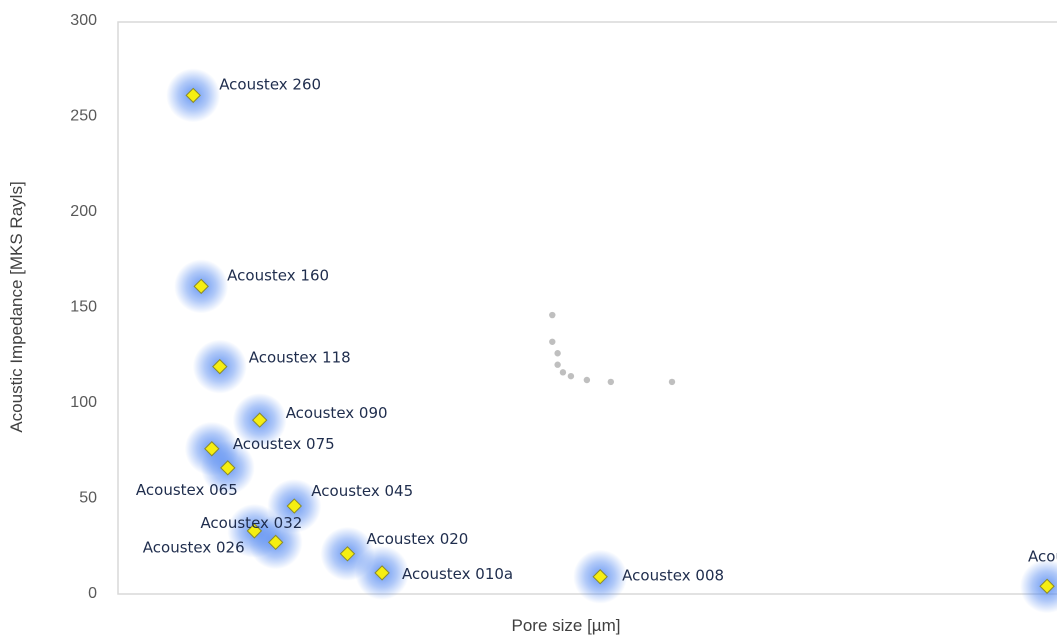 The width and height of the screenshot is (1057, 639). Describe the element at coordinates (270, 84) in the screenshot. I see `point-label: Acoustex 260` at that location.